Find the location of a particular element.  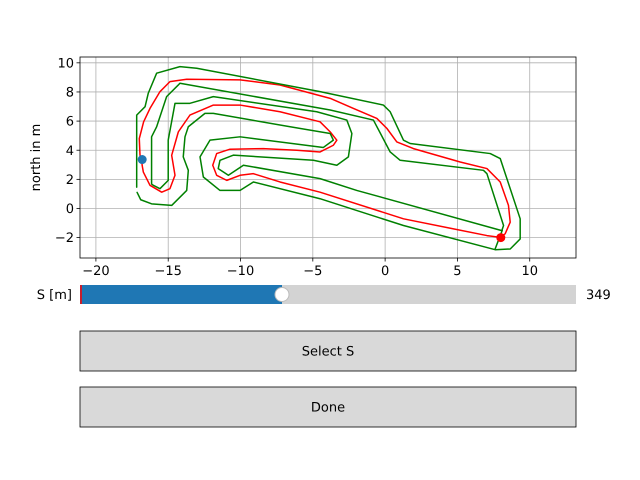

y-tick-label: 10 is located at coordinates (65, 64).